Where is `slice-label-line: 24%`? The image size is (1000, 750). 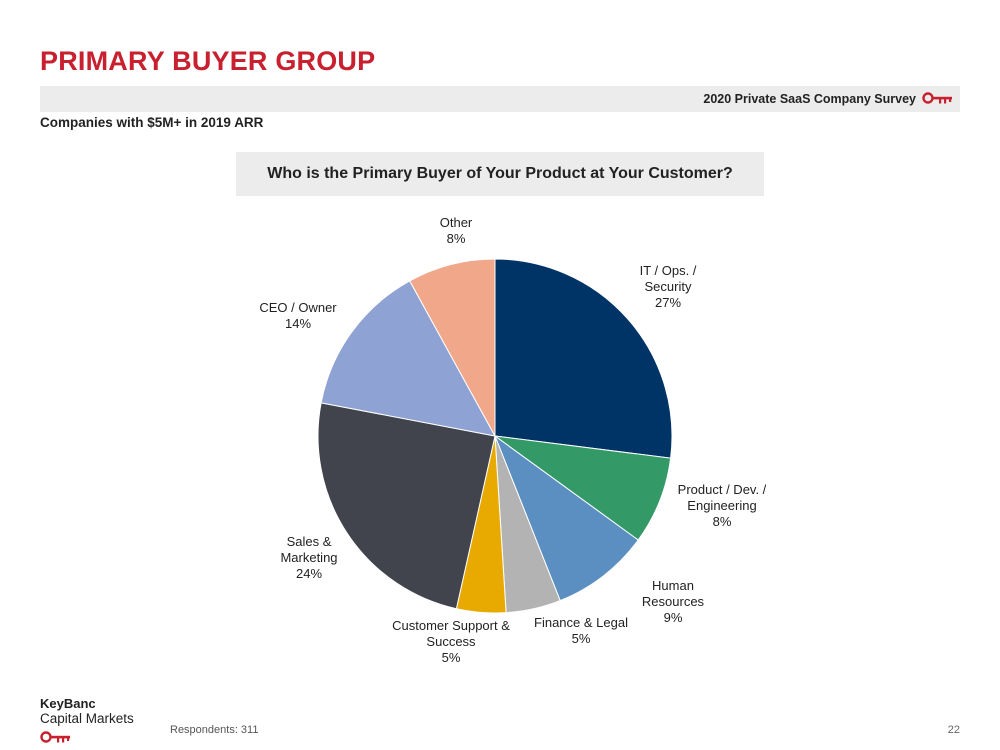 slice-label-line: 24% is located at coordinates (309, 573).